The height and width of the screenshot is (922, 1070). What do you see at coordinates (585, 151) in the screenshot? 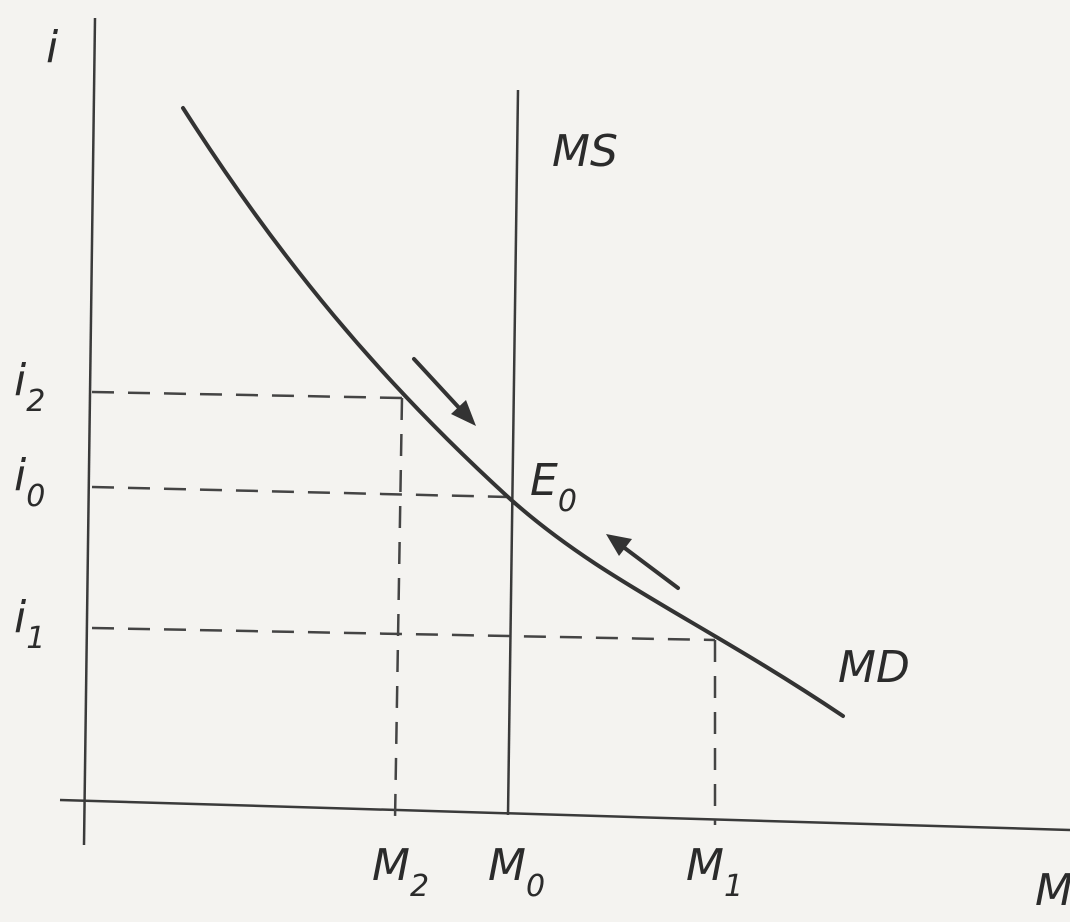
I see `ms-label: MS` at bounding box center [585, 151].